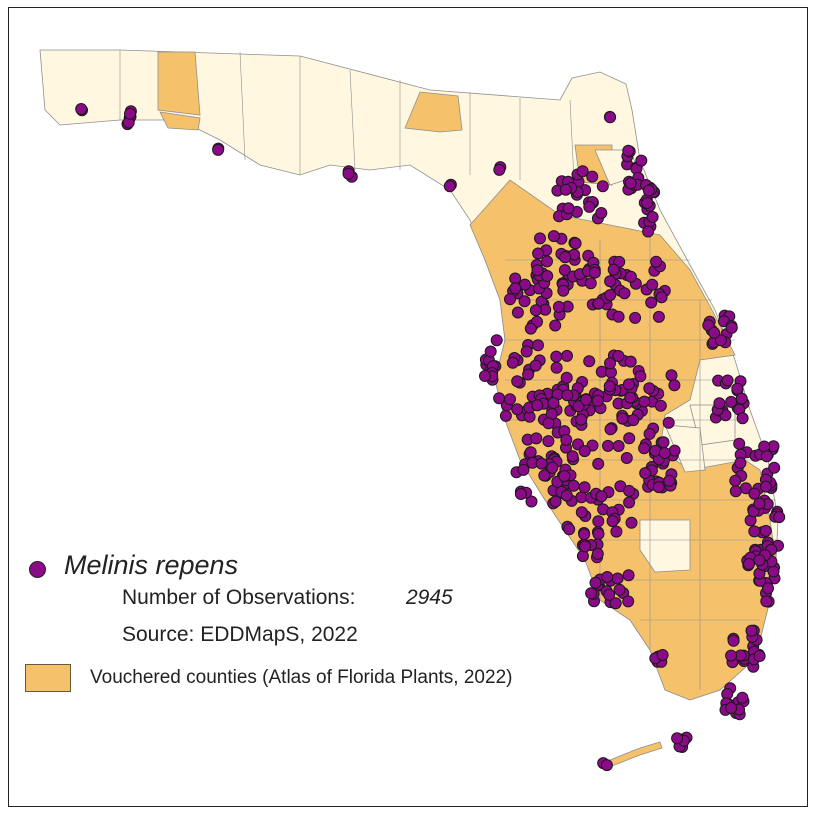  What do you see at coordinates (151, 565) in the screenshot?
I see `species-name: Melinis repens` at bounding box center [151, 565].